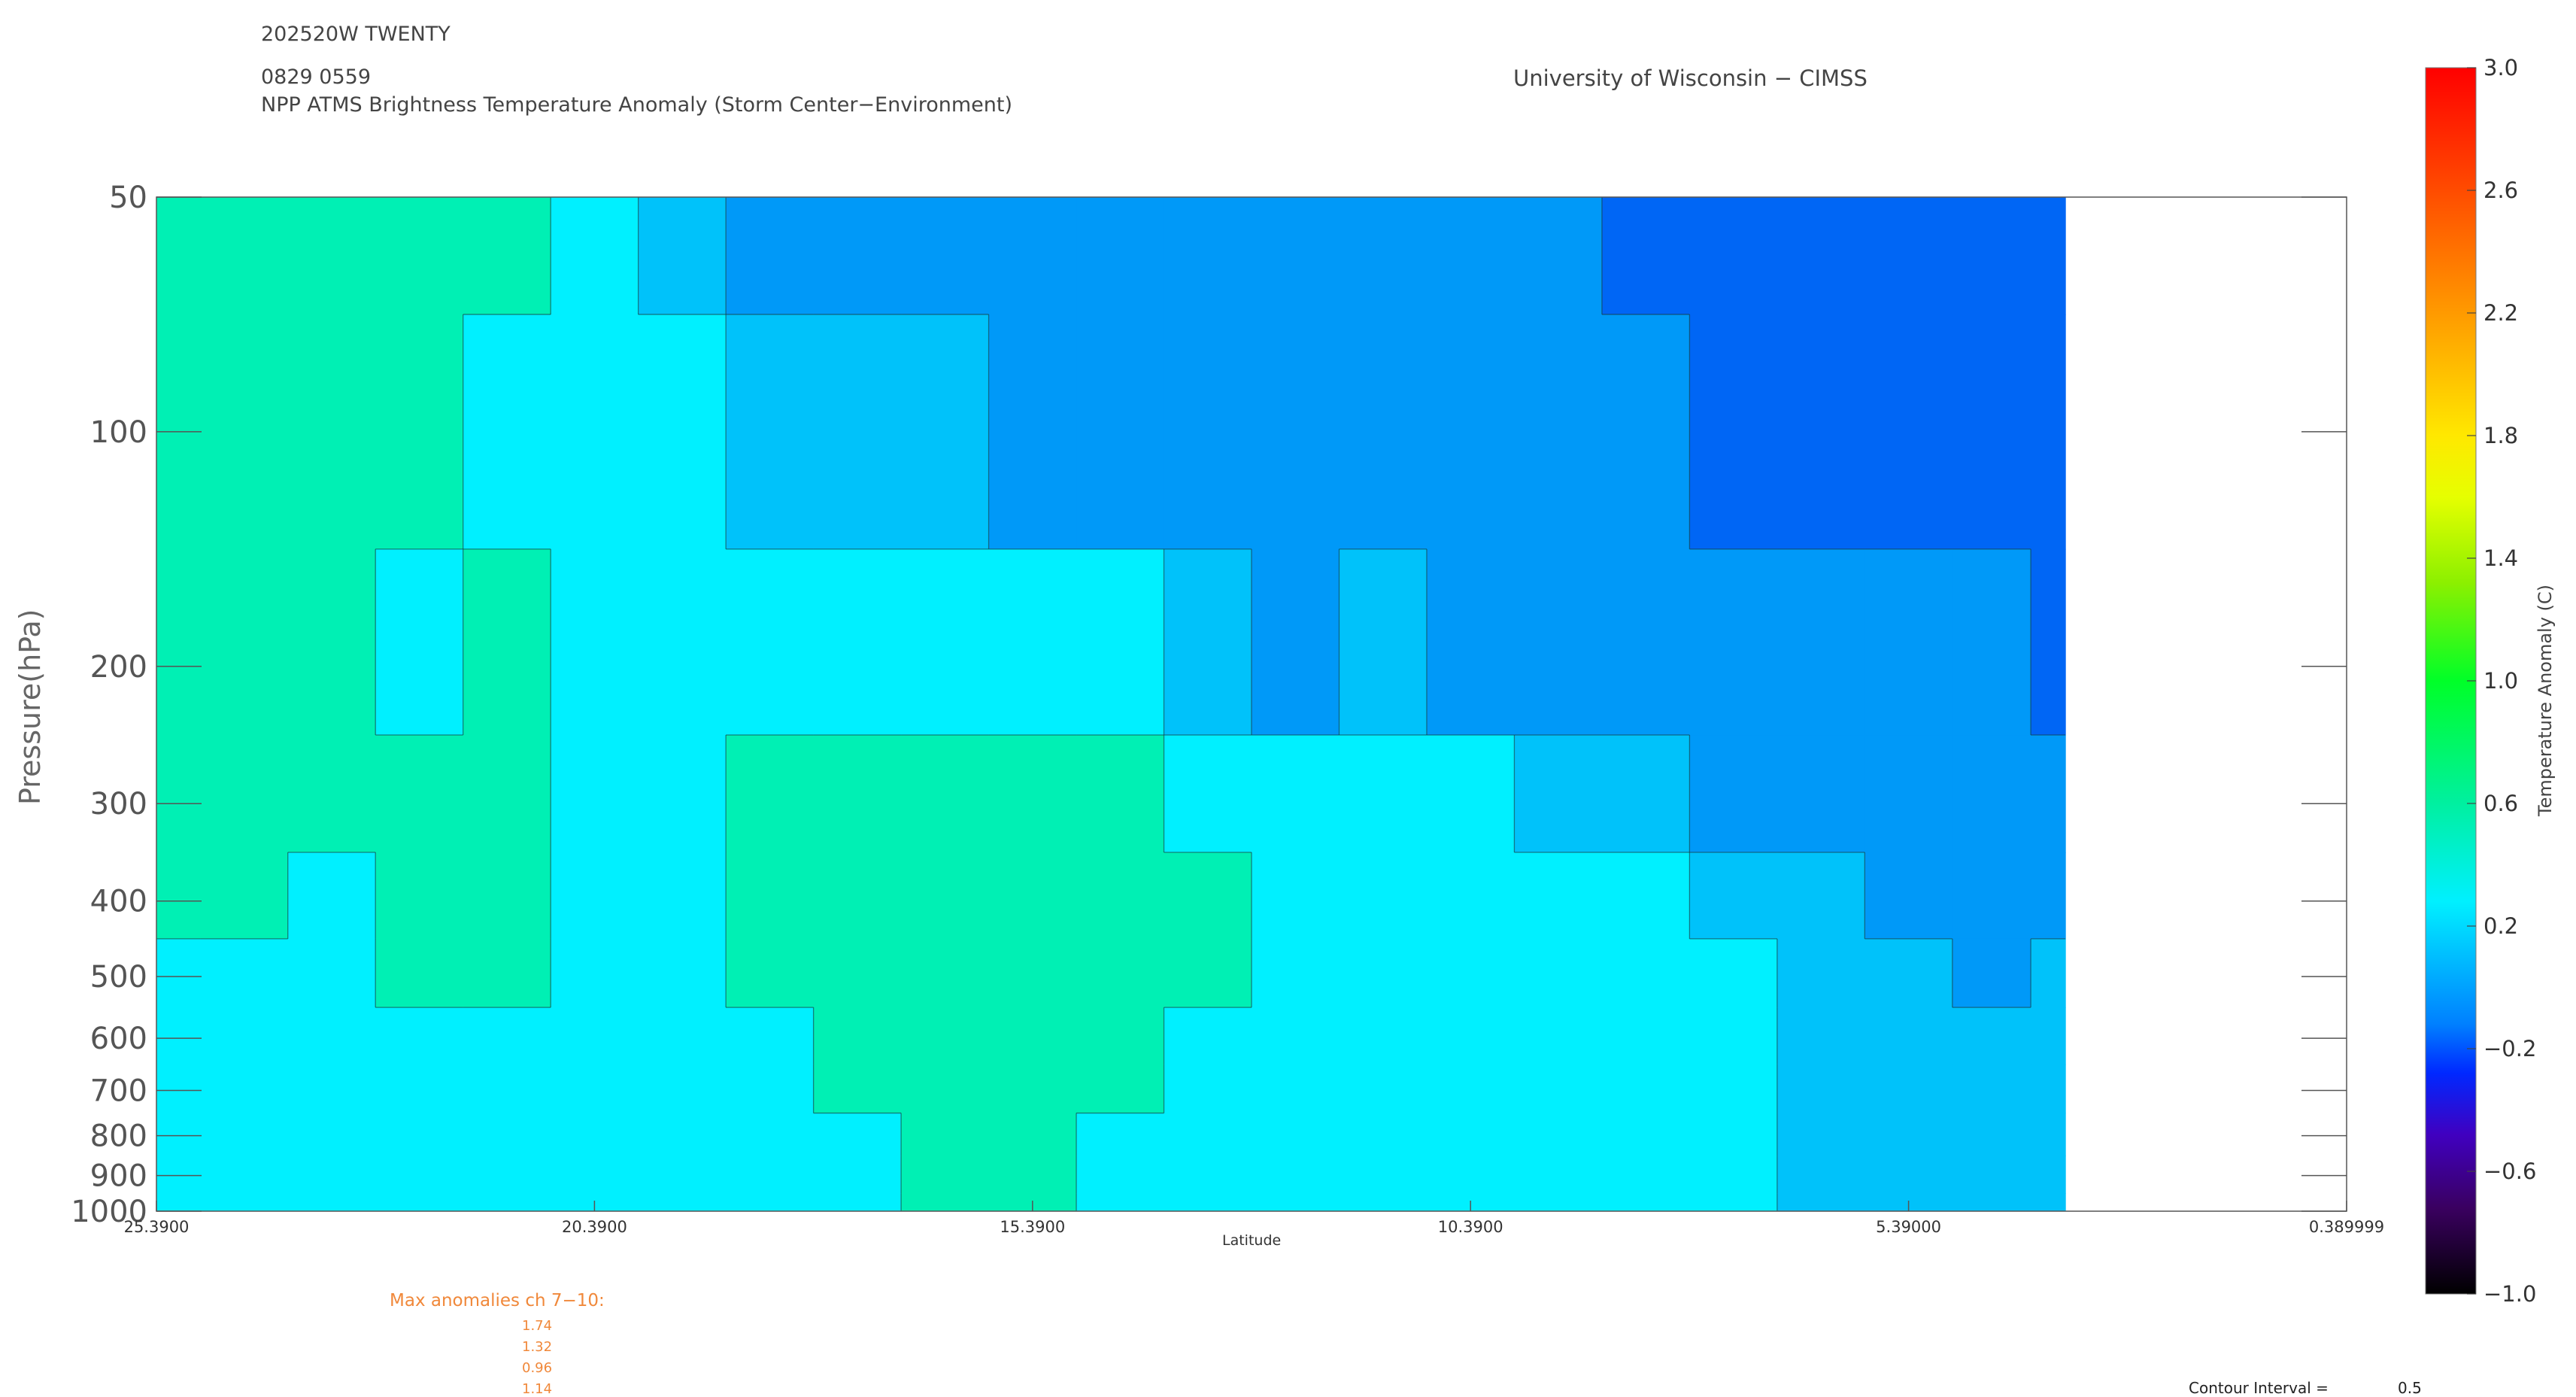 The width and height of the screenshot is (2576, 1397). I want to click on y-tick-label: 100, so click(118, 432).